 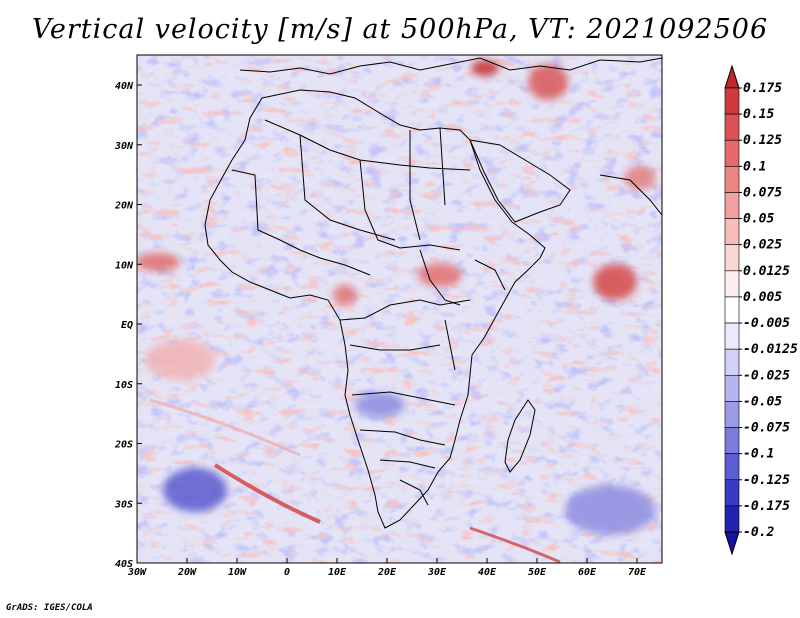 What do you see at coordinates (137, 572) in the screenshot?
I see `lon-tick-label: 30W` at bounding box center [137, 572].